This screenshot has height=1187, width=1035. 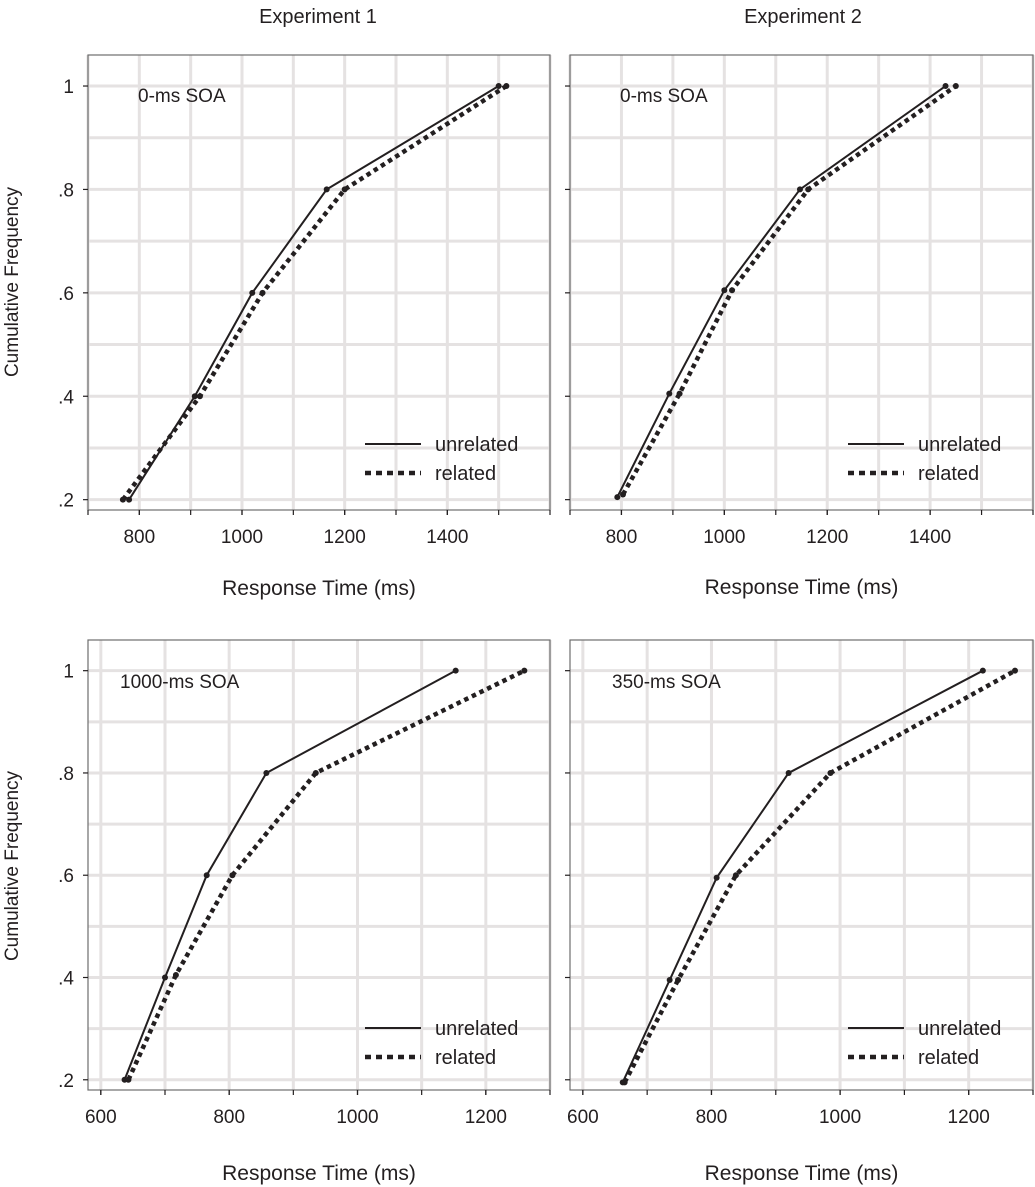 What do you see at coordinates (318, 17) in the screenshot?
I see `column-title-experiment-1: Experiment 1` at bounding box center [318, 17].